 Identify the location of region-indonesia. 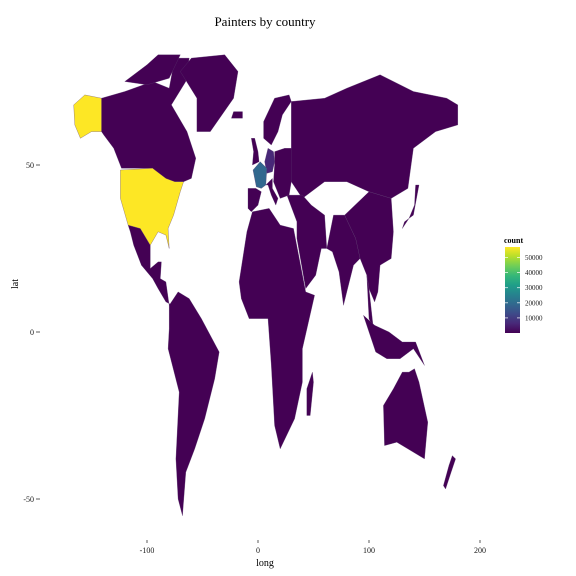
(394, 340).